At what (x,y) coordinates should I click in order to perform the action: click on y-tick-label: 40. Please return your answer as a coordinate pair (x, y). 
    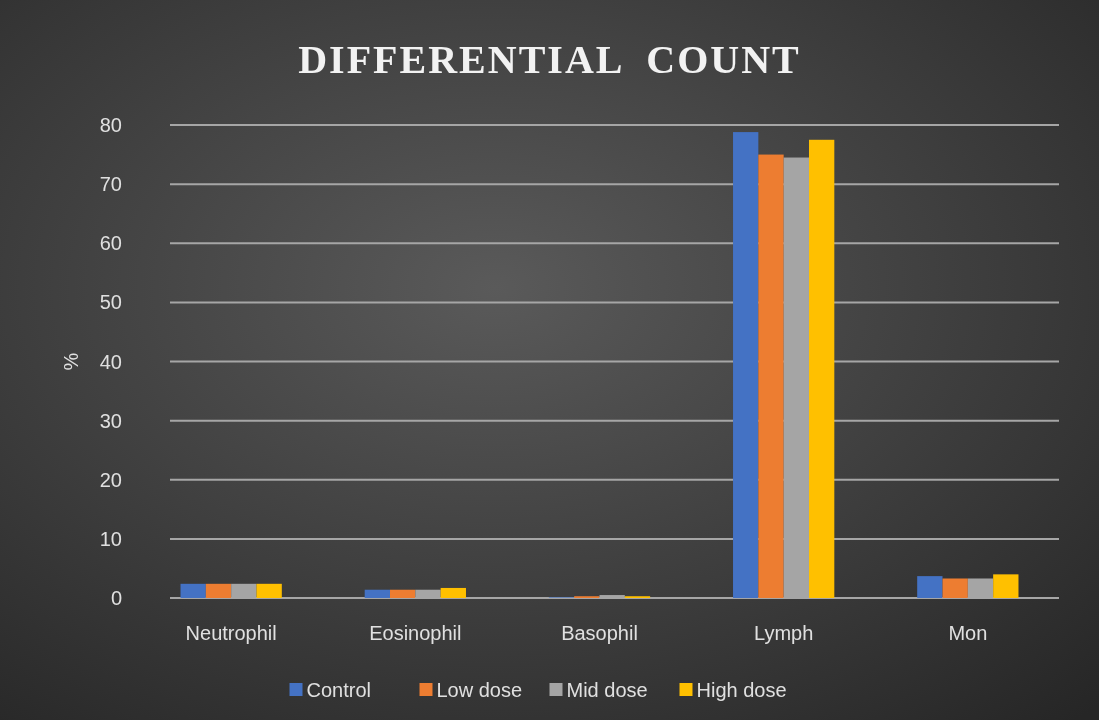
    Looking at the image, I should click on (110, 361).